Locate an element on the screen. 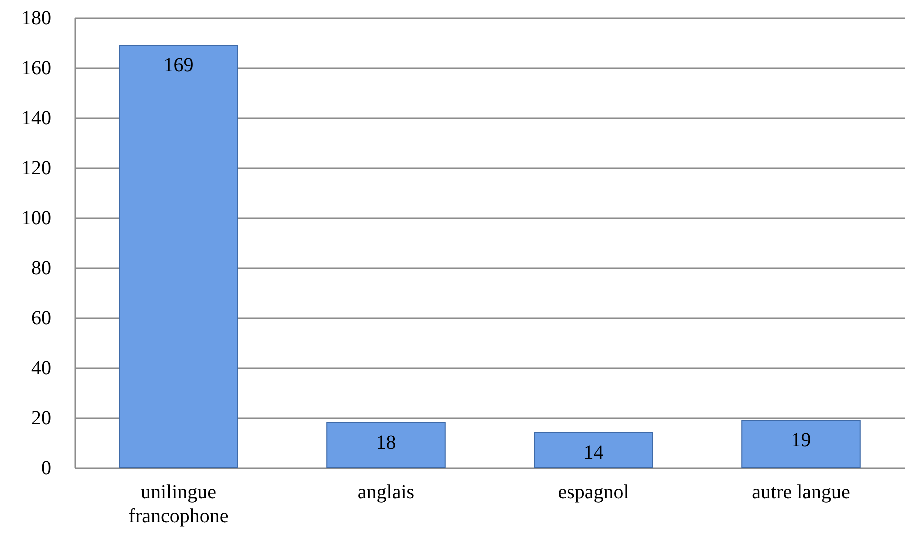 The width and height of the screenshot is (911, 548). y-tick-label: 60 is located at coordinates (42, 319).